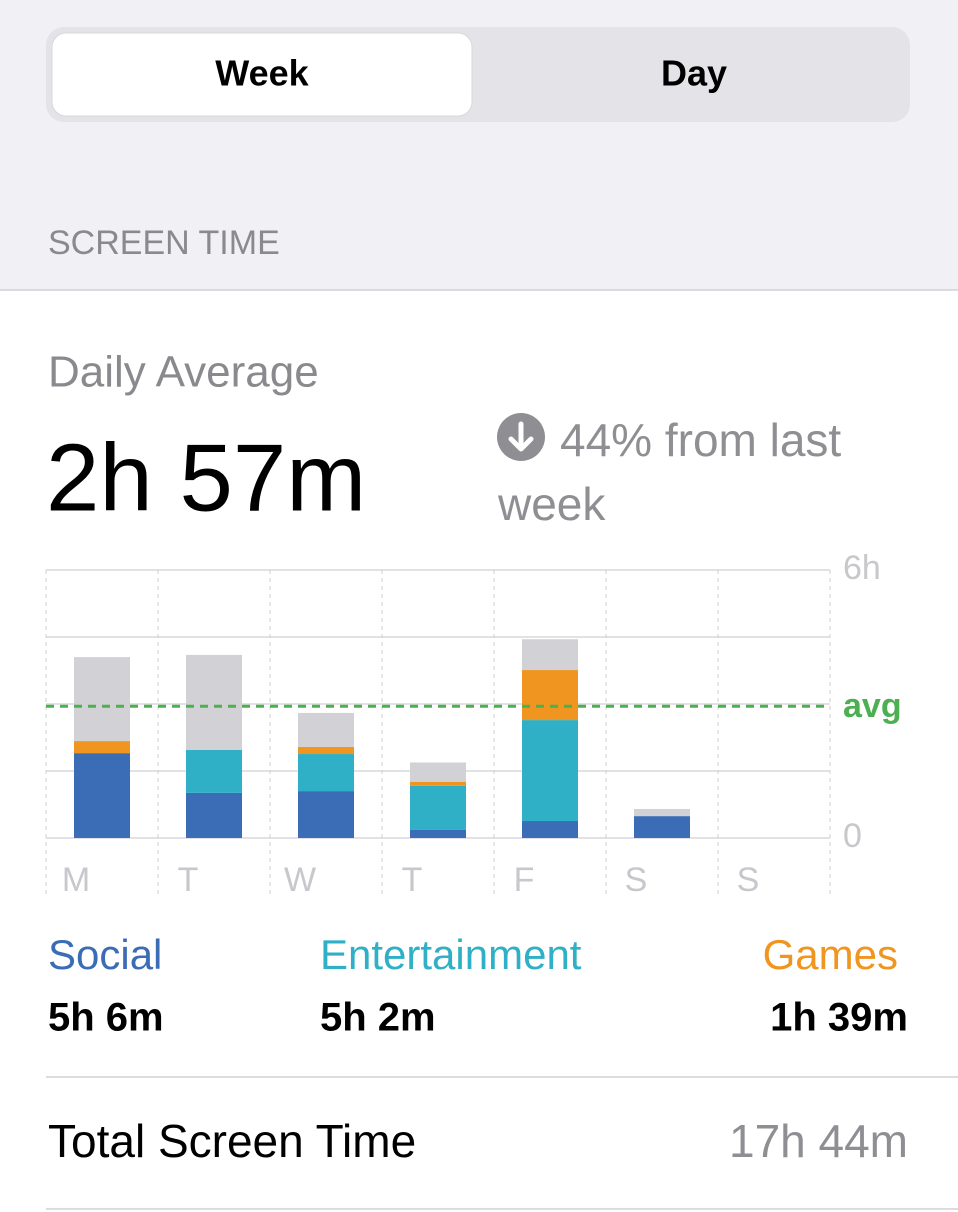 The height and width of the screenshot is (1212, 958). What do you see at coordinates (183, 372) in the screenshot?
I see `summary-label: Daily Average` at bounding box center [183, 372].